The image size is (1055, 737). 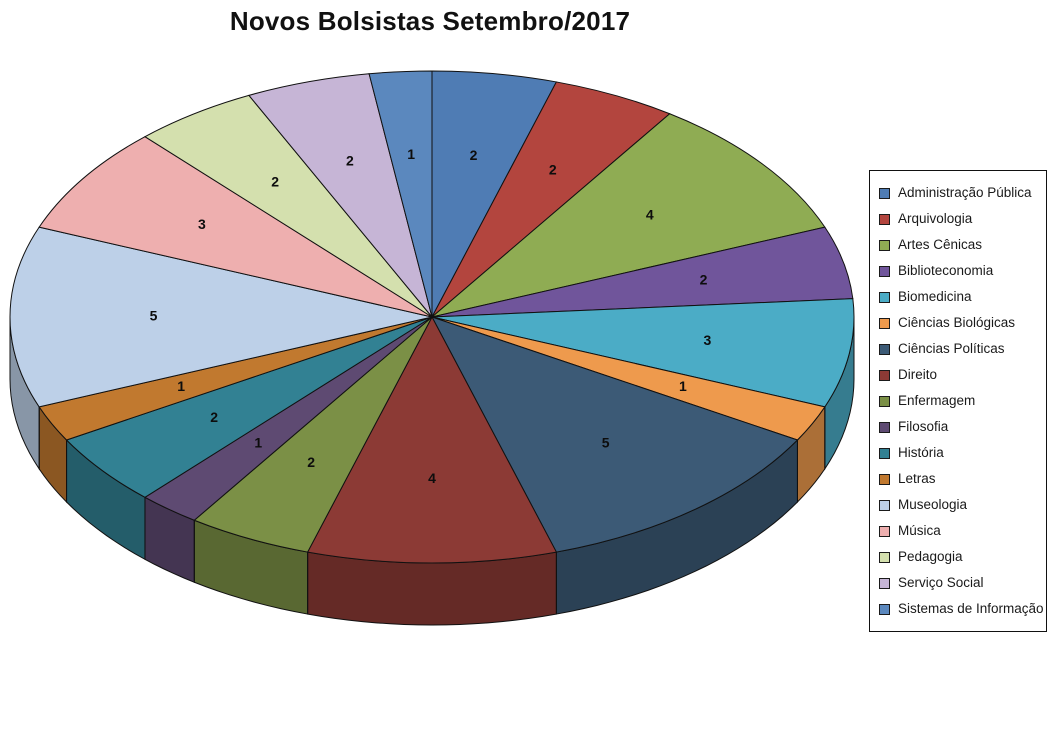 I want to click on legend-item: Sistemas de Informação, so click(x=961, y=609).